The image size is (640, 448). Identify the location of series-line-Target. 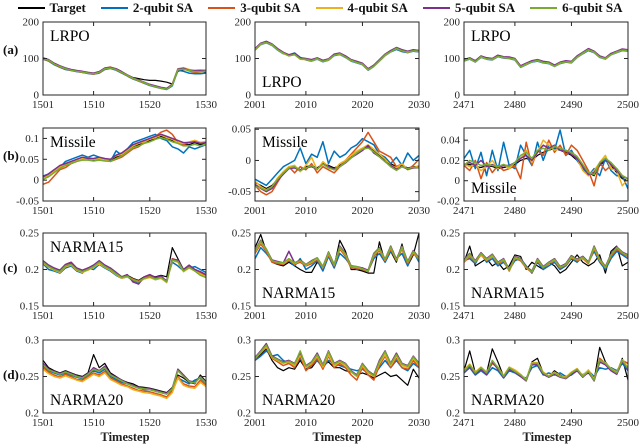
(337, 367).